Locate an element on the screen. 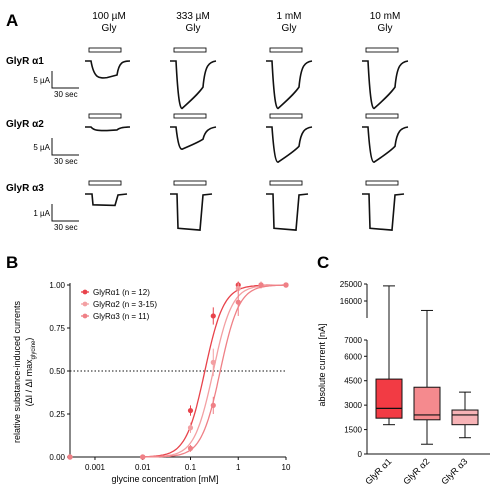 This screenshot has width=499, height=497. col-header-2-line2: Gly is located at coordinates (193, 28).